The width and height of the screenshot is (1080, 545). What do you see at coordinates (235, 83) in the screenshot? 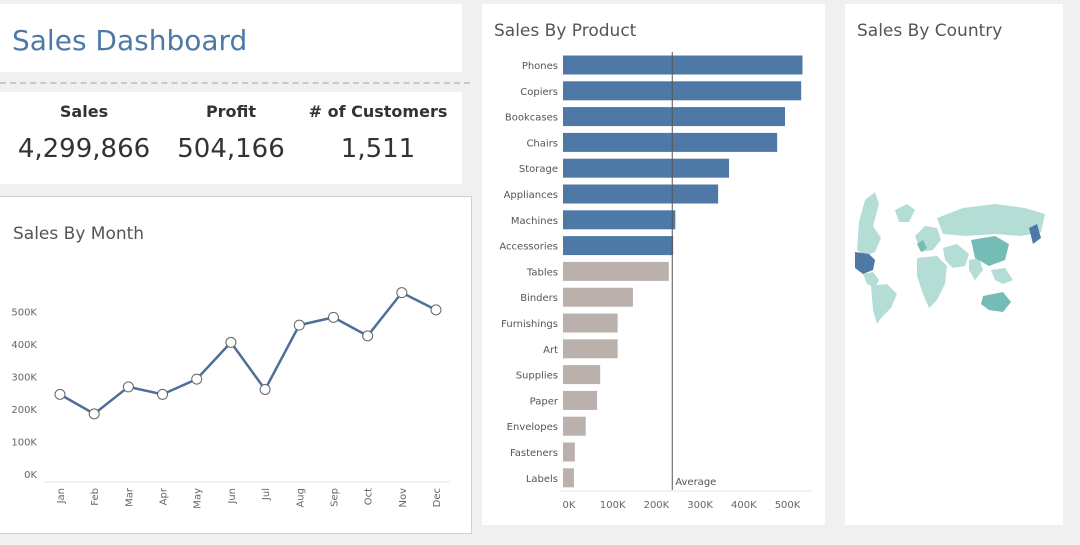
I see `divider` at bounding box center [235, 83].